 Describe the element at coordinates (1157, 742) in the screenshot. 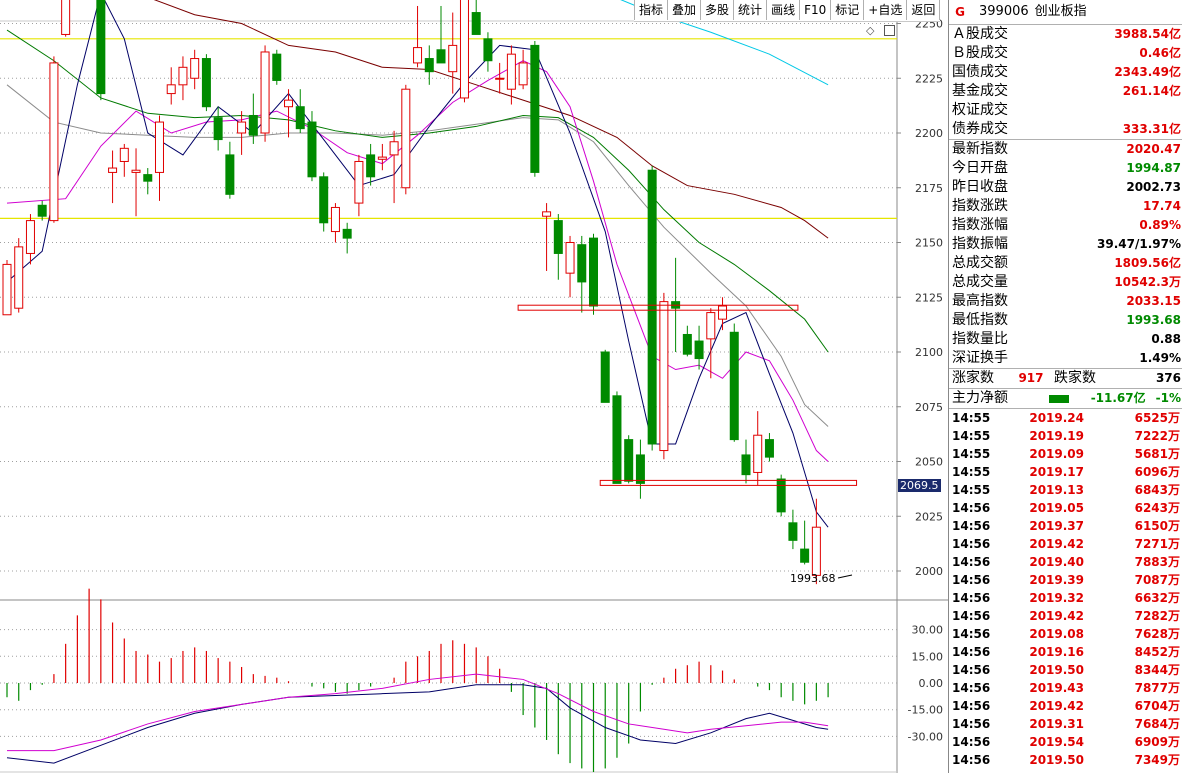

I see `tick-volume: 6909万` at that location.